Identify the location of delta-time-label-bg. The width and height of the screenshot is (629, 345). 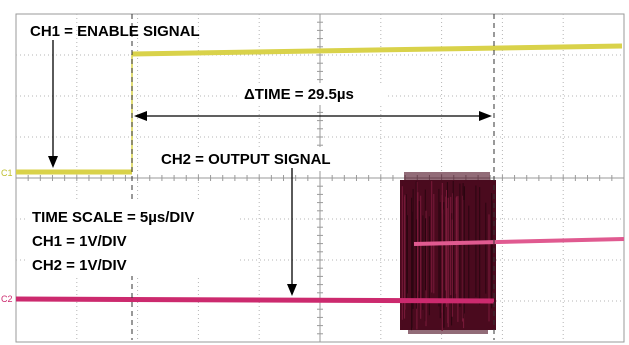
(313, 94).